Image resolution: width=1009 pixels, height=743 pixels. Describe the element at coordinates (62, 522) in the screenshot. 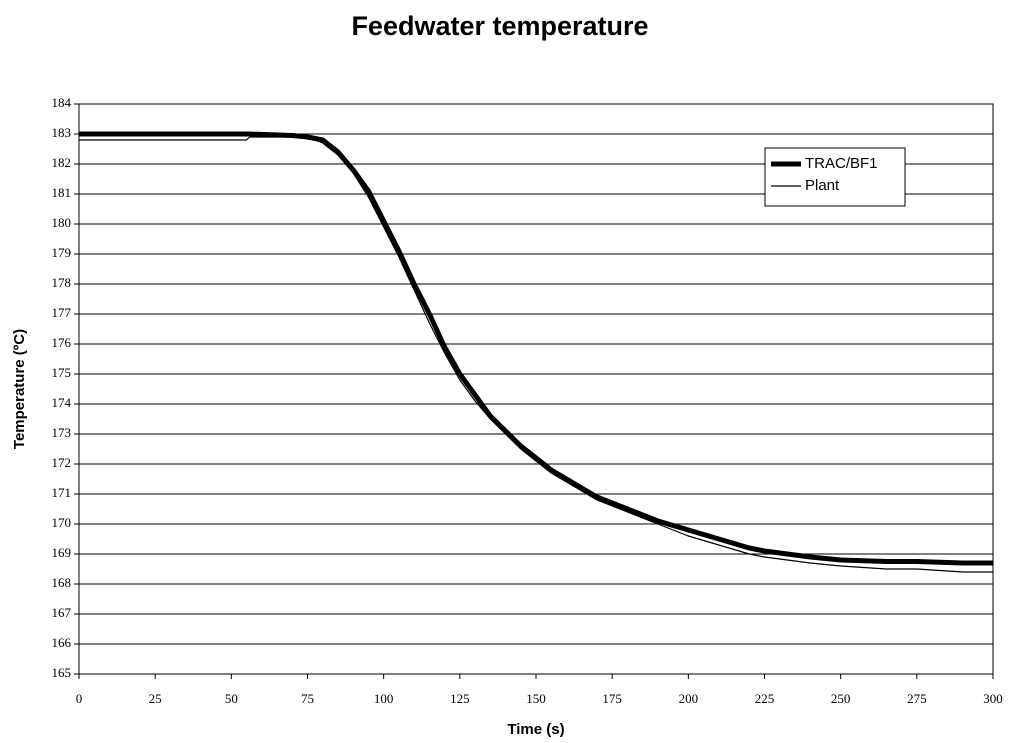

I see `y-tick-label: 170` at that location.